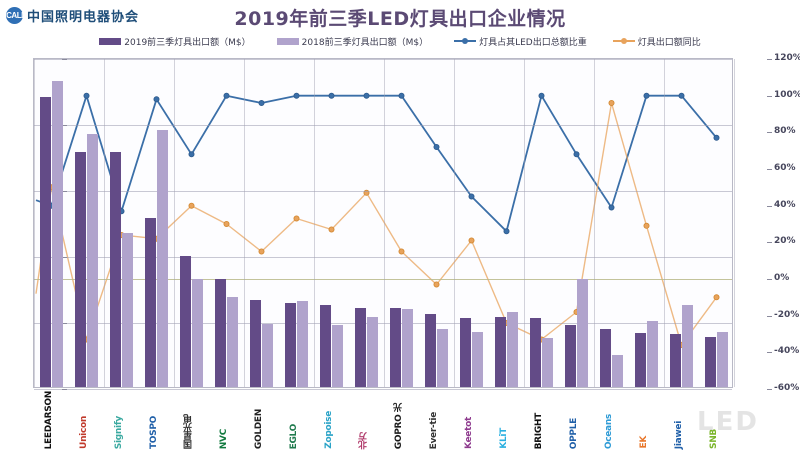  What do you see at coordinates (293, 436) in the screenshot?
I see `x-axis-label-7: EGLO` at bounding box center [293, 436].